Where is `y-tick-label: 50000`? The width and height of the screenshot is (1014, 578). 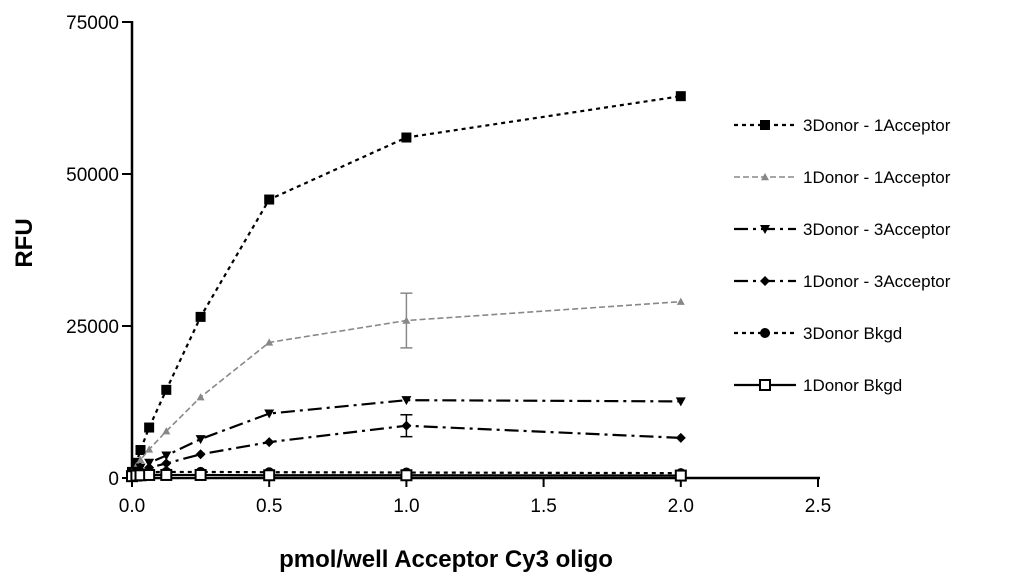 y-tick-label: 50000 is located at coordinates (92, 175).